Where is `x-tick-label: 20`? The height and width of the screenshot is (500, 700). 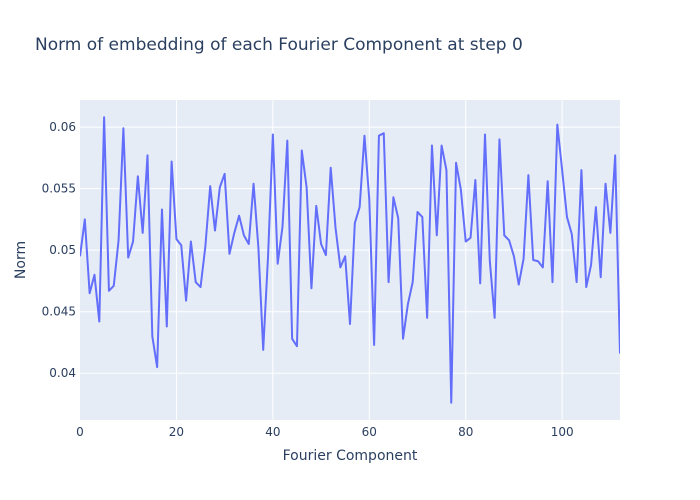
x-tick-label: 20 is located at coordinates (176, 432).